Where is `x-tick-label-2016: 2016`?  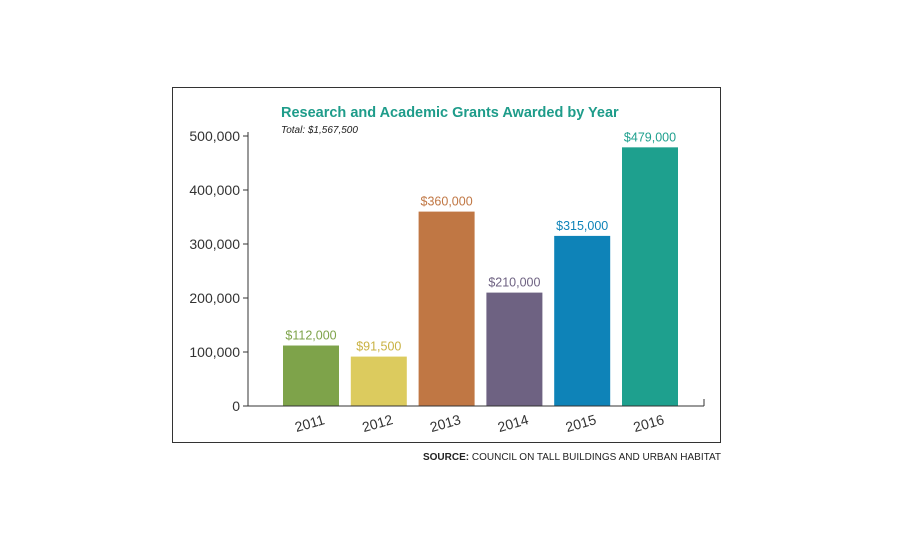
x-tick-label-2016: 2016 is located at coordinates (648, 423).